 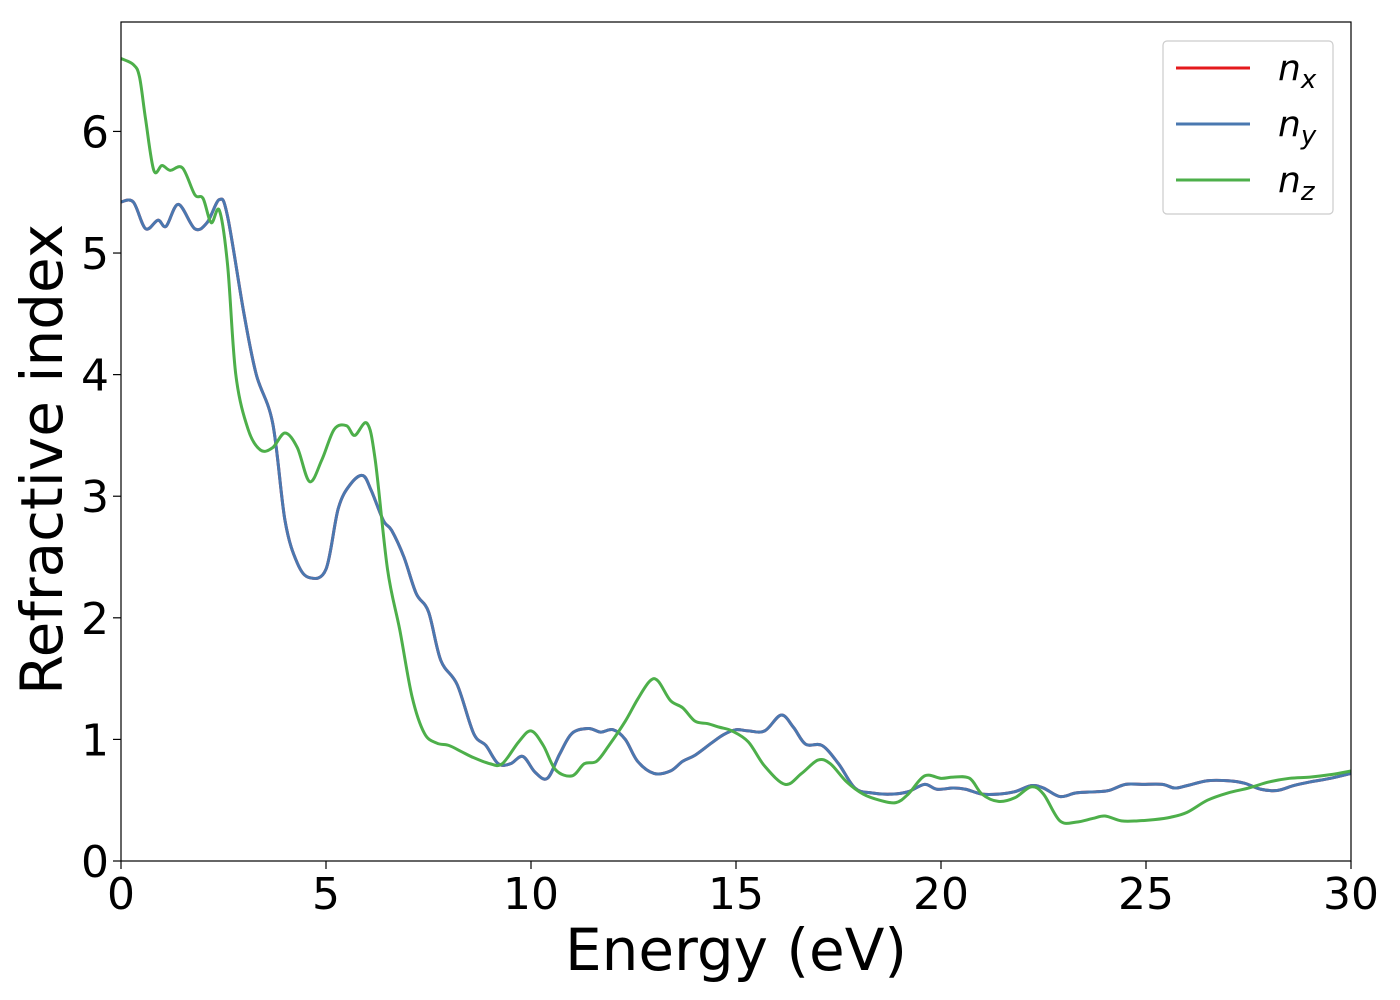 What do you see at coordinates (1308, 136) in the screenshot?
I see `legend-label-subscript: y` at bounding box center [1308, 136].